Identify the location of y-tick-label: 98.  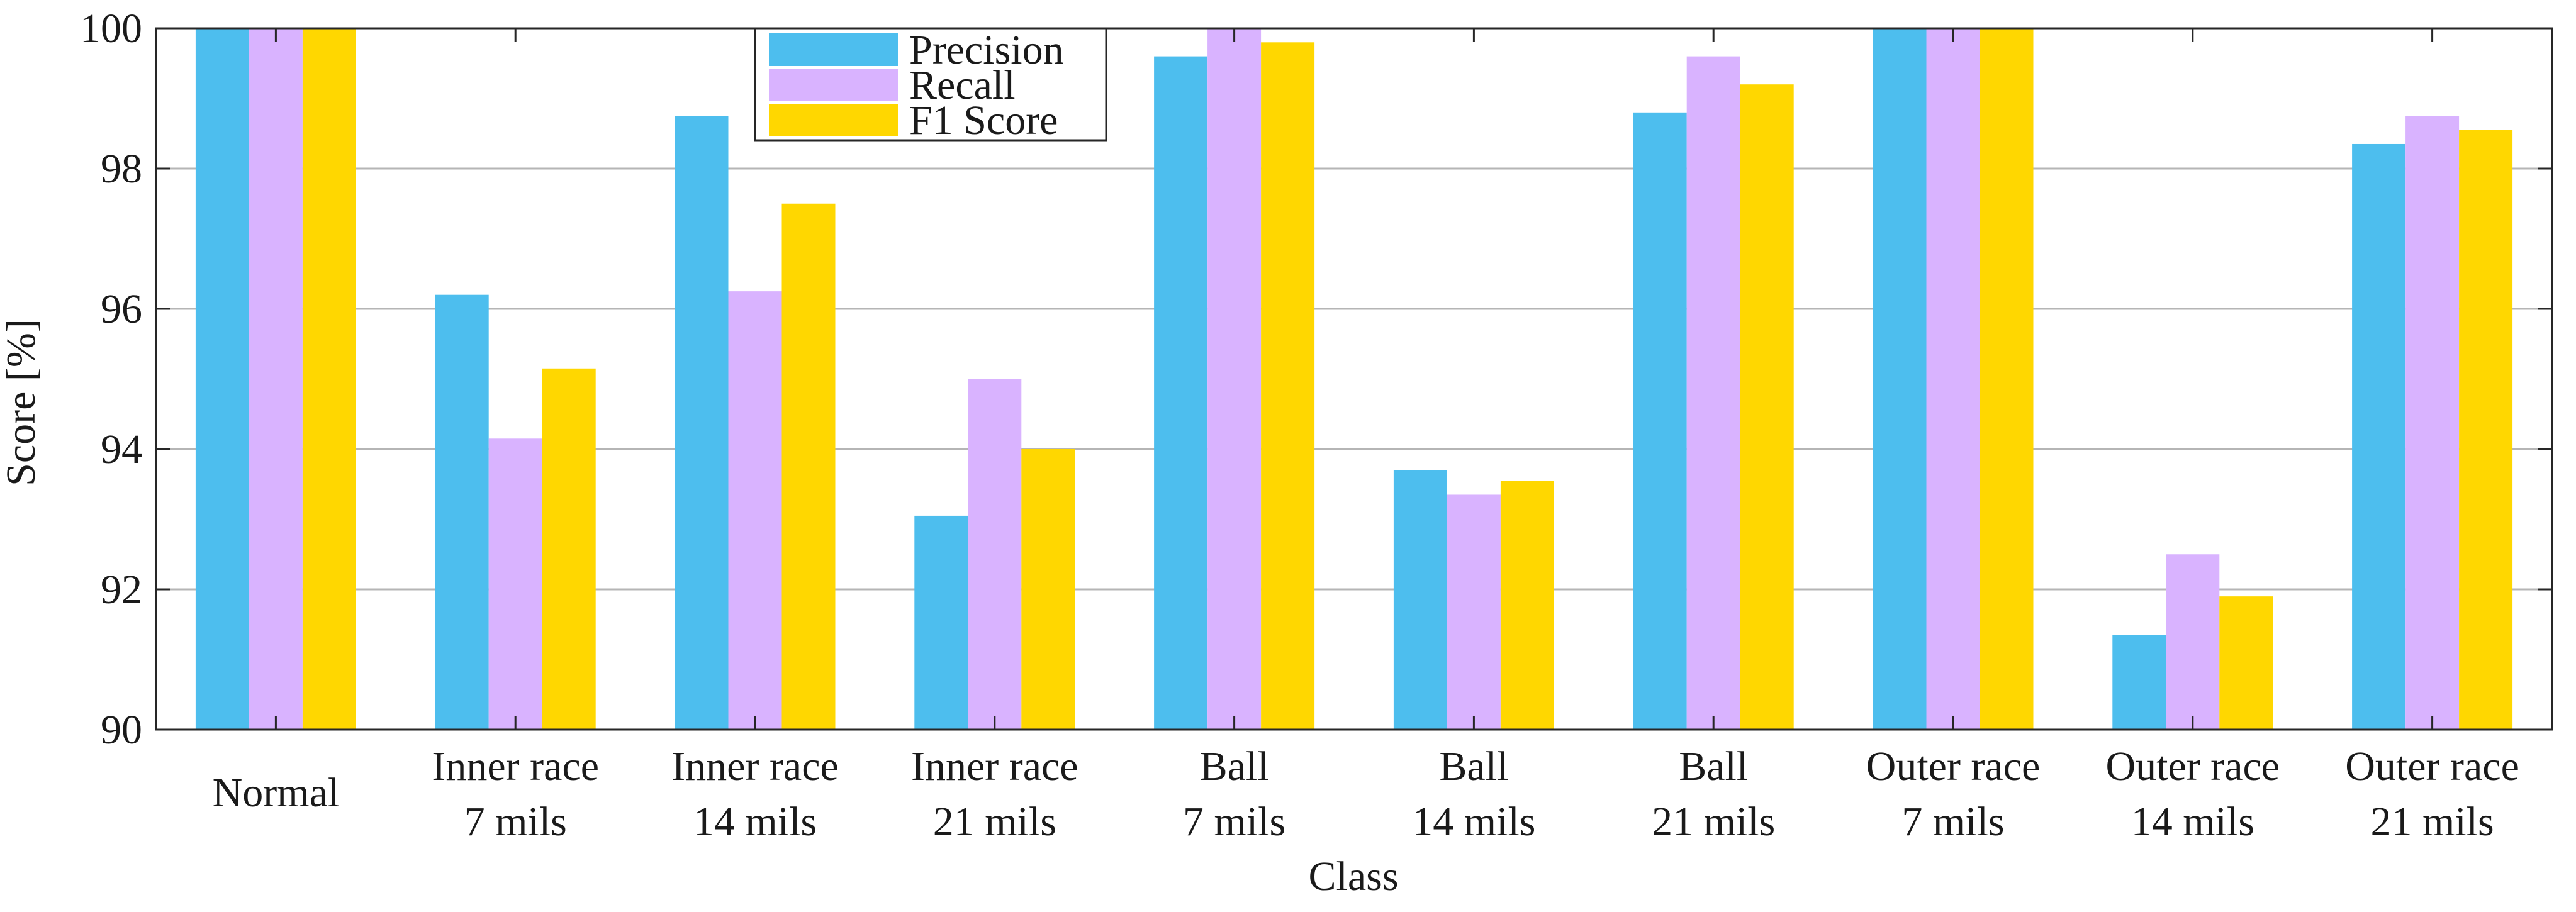
(121, 169).